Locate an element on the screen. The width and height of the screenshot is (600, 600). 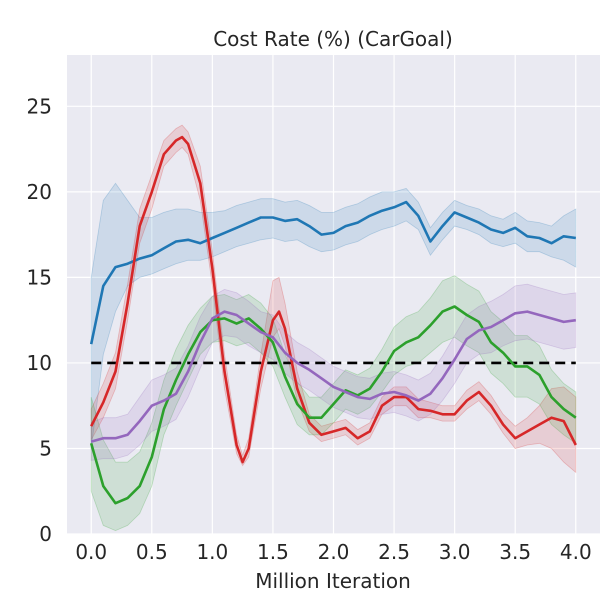
x-tick-label: 2.5 is located at coordinates (394, 552).